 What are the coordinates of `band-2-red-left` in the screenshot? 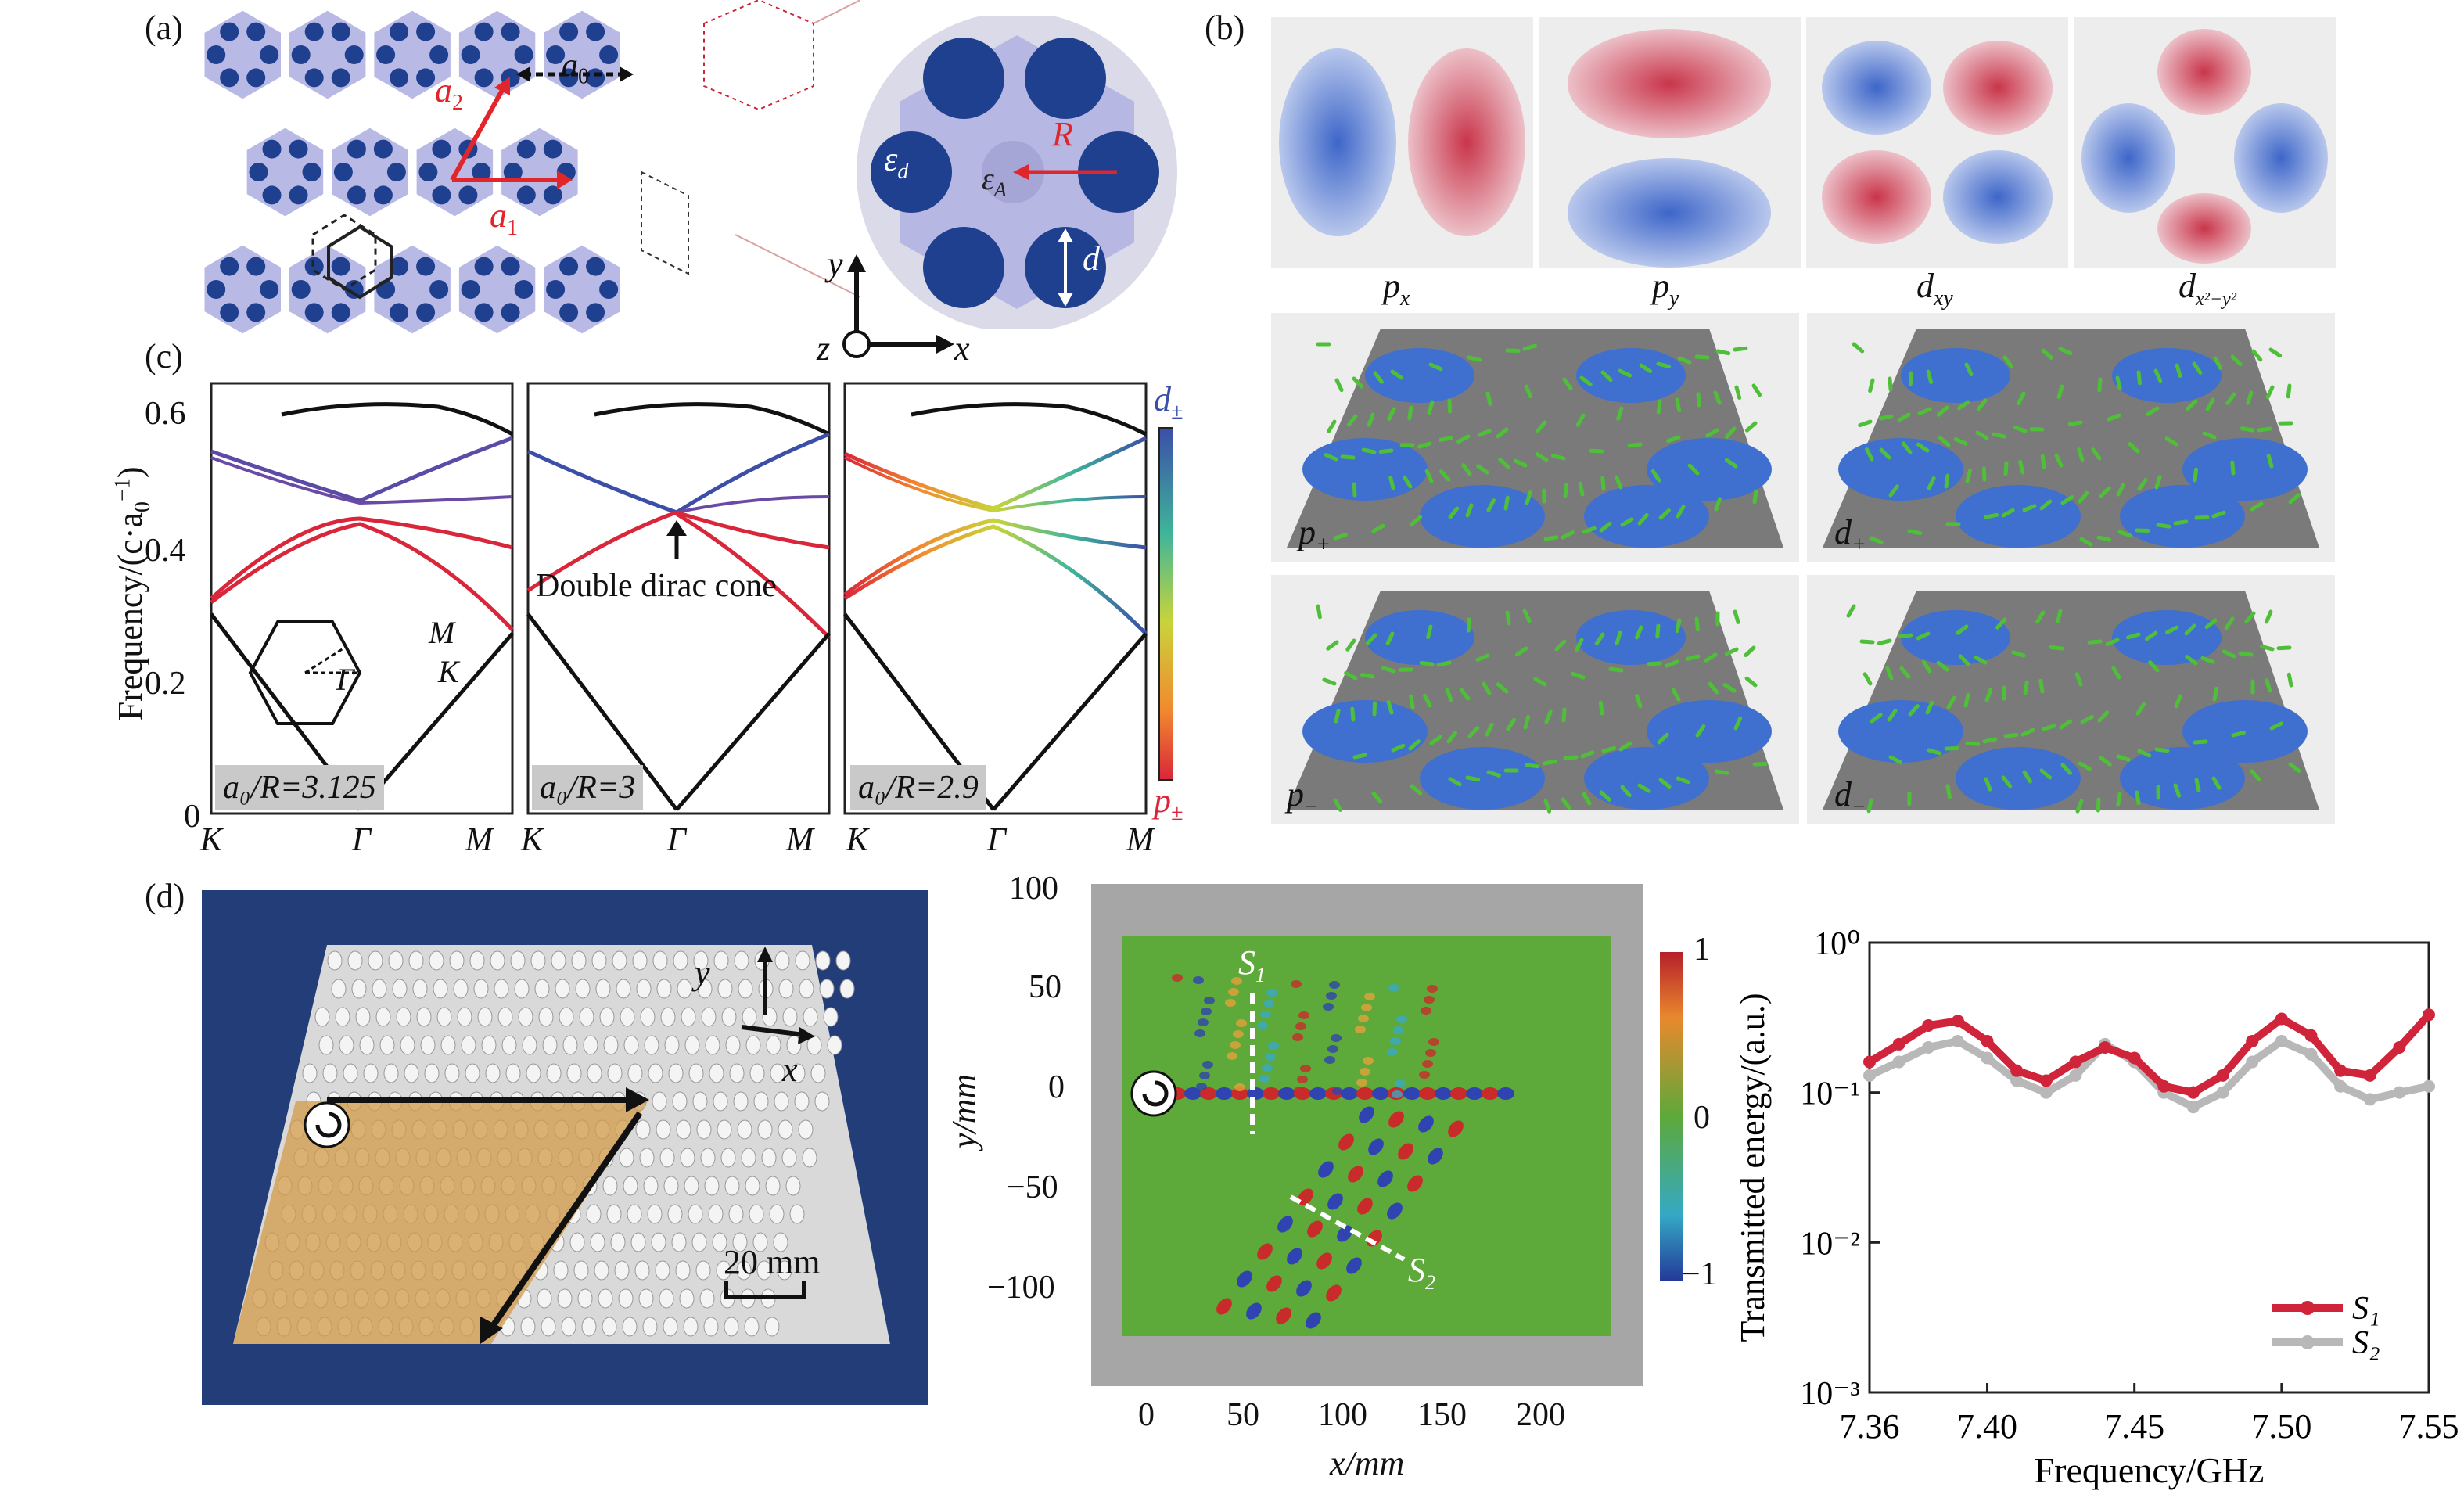 It's located at (601, 551).